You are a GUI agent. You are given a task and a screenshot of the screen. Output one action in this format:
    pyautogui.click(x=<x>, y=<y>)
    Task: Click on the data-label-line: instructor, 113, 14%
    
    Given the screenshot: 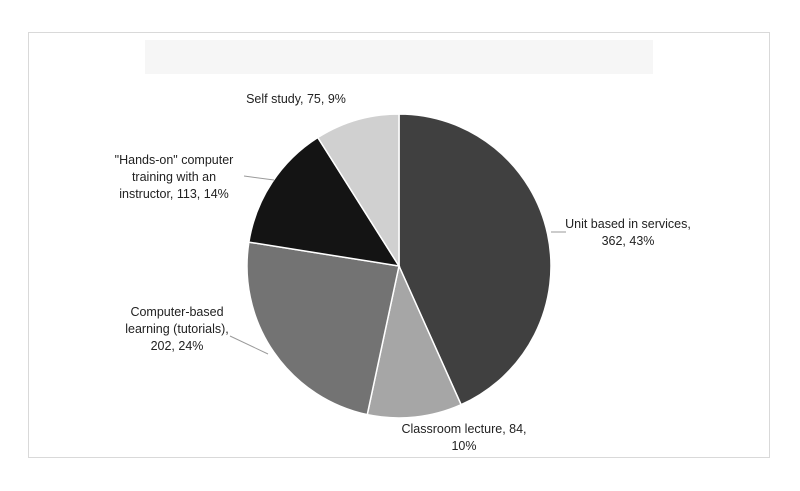 What is the action you would take?
    pyautogui.click(x=174, y=194)
    